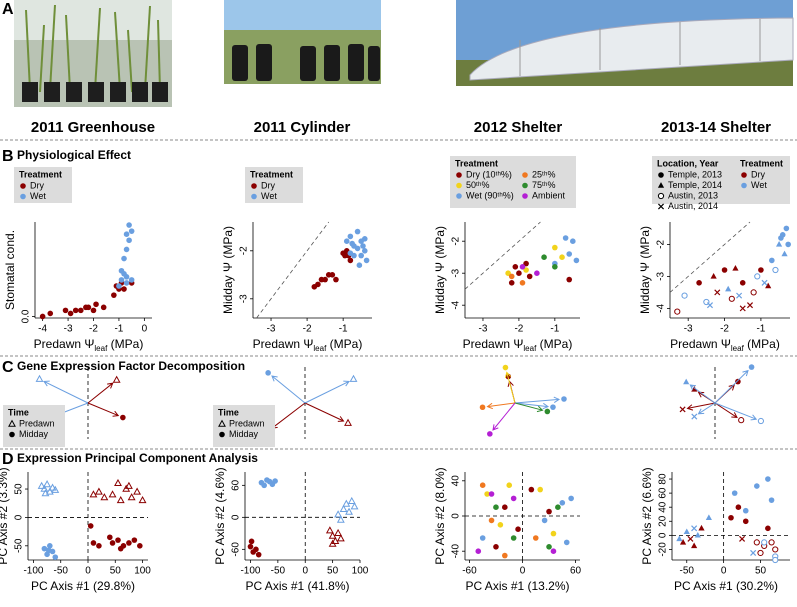 This screenshot has width=797, height=607. I want to click on x-tick-label: -1, so click(554, 329).